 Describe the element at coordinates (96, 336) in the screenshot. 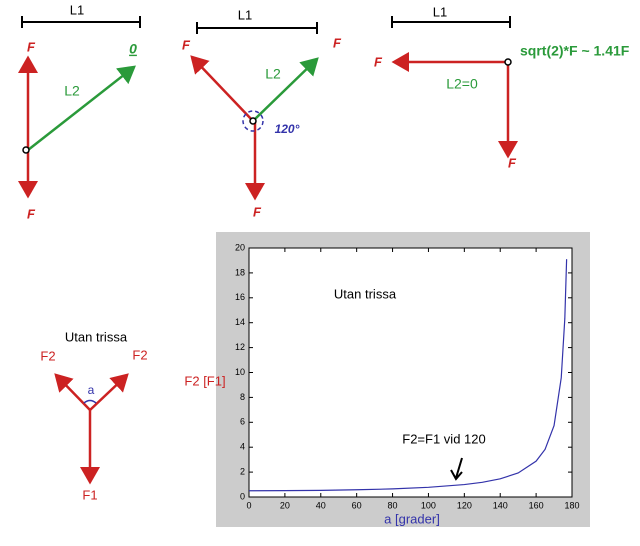

I see `label: Utan trissa` at that location.